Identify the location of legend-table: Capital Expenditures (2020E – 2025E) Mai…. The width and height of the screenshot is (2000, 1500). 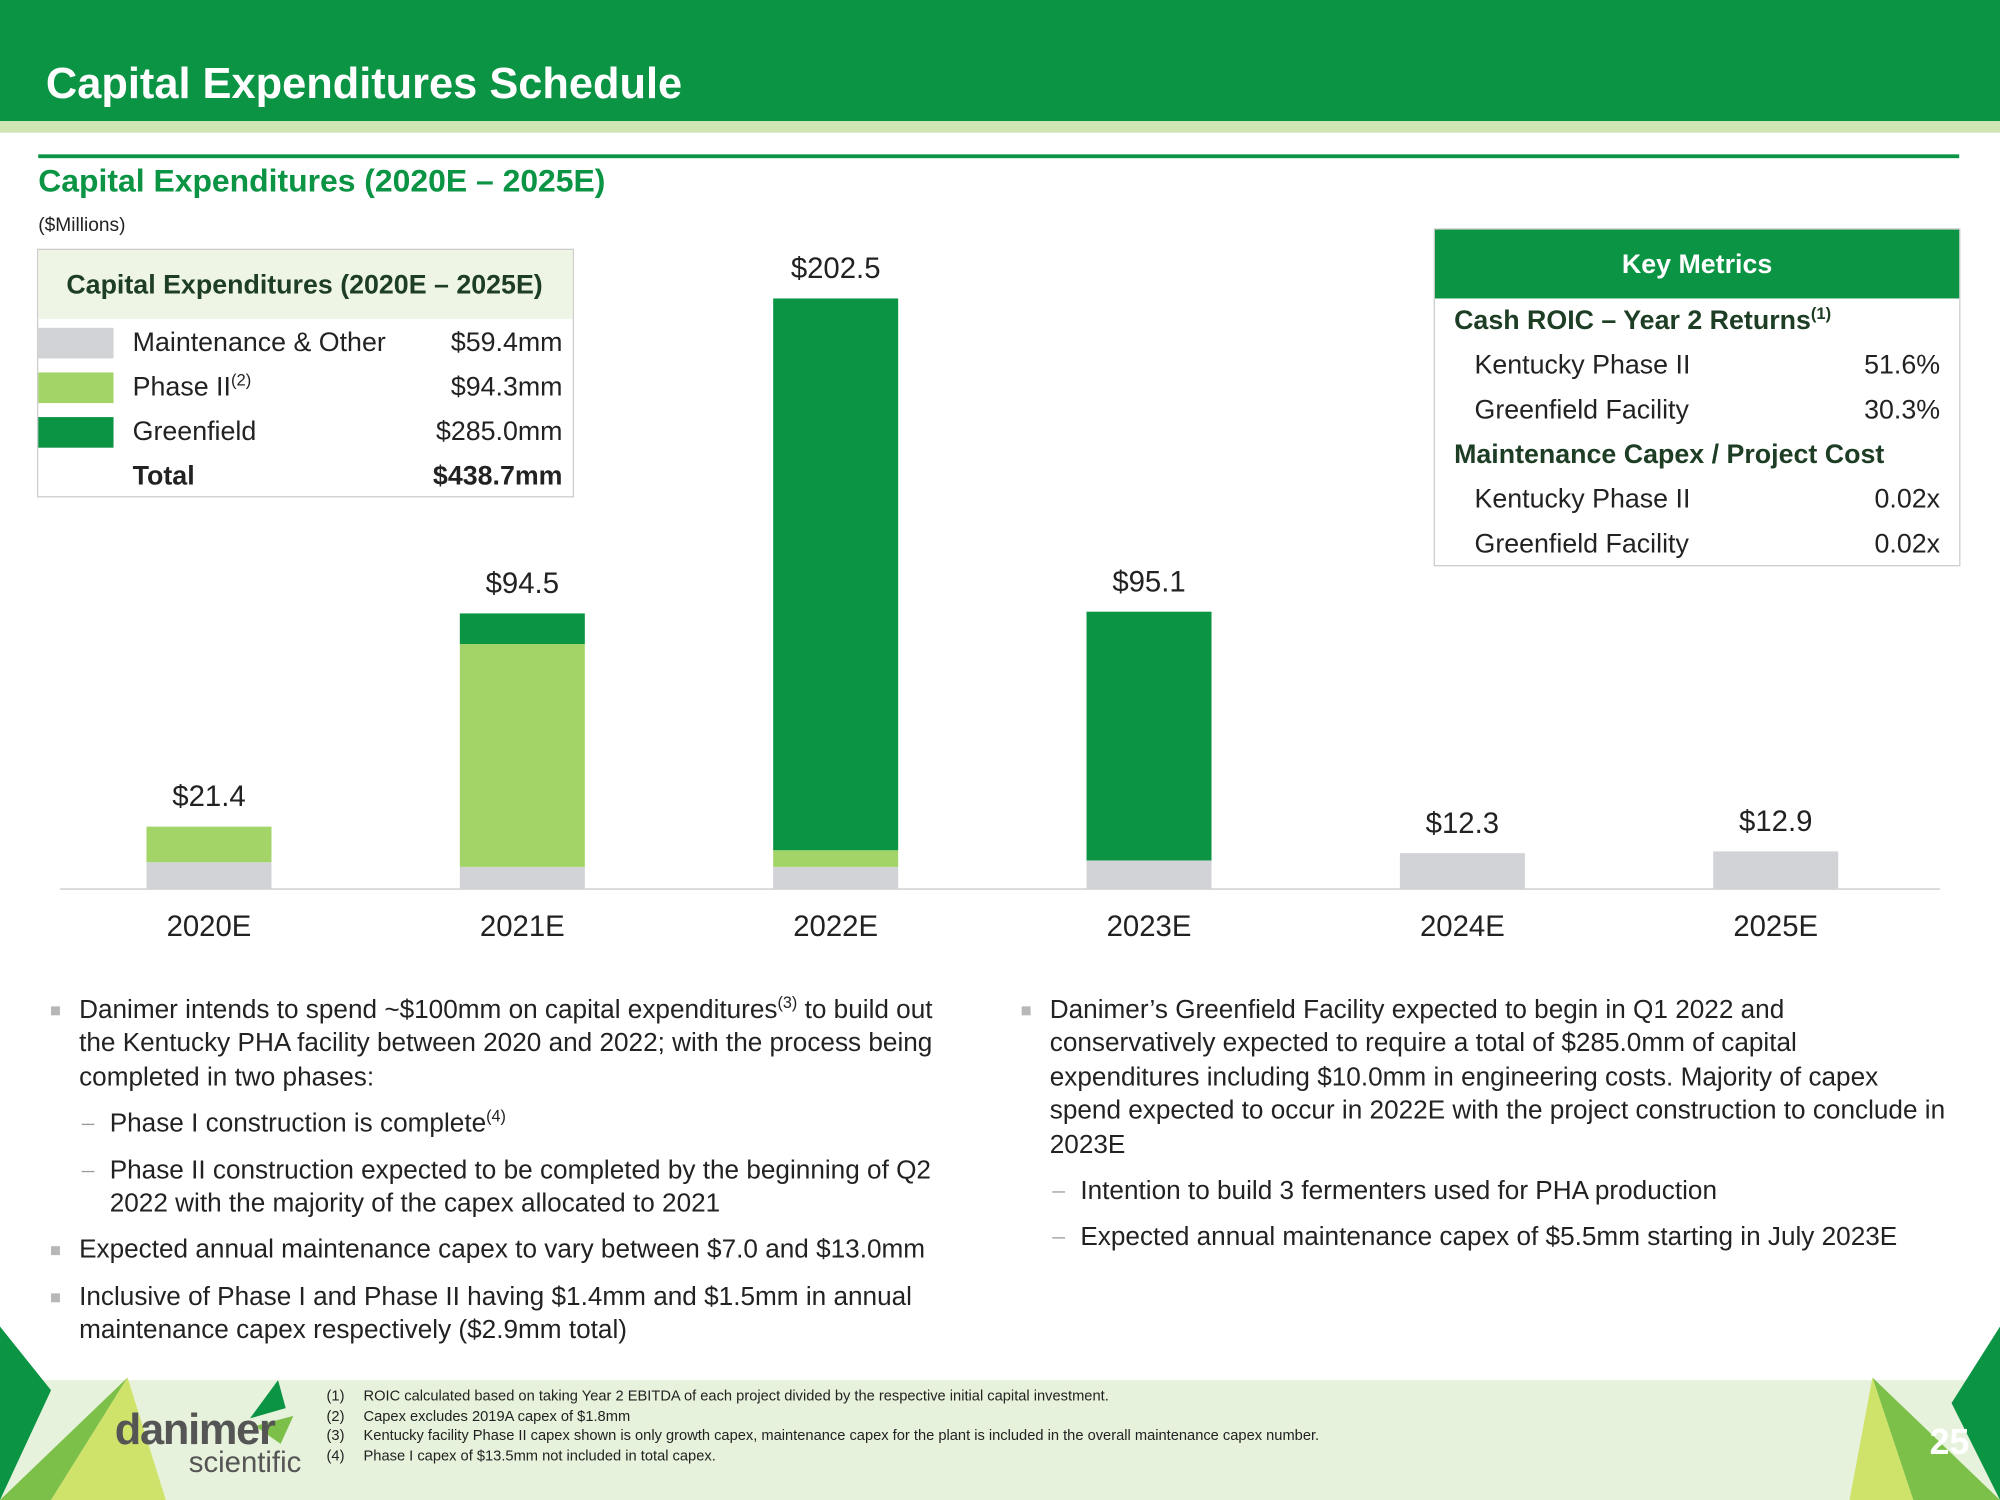
(305, 373).